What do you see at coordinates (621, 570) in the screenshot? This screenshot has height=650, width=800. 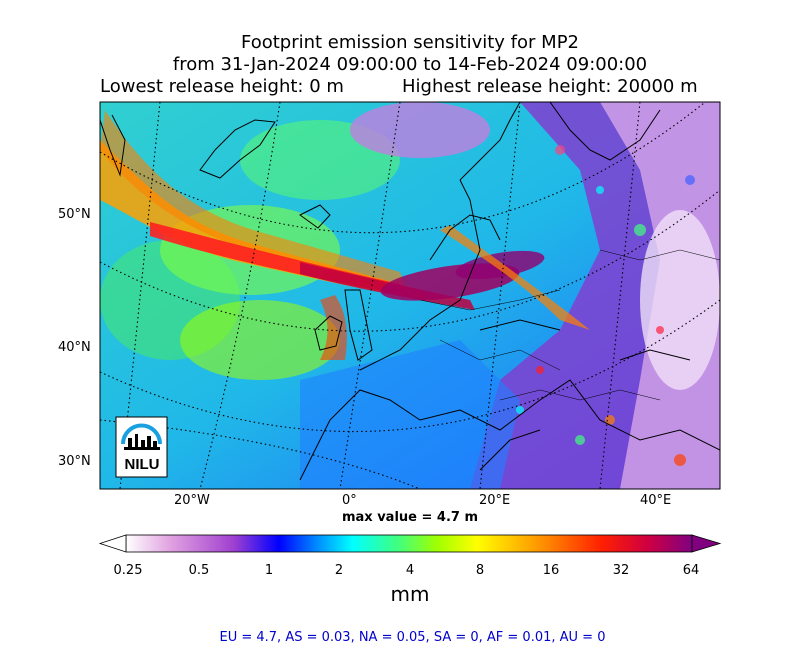 I see `colorbar-tick: 32` at bounding box center [621, 570].